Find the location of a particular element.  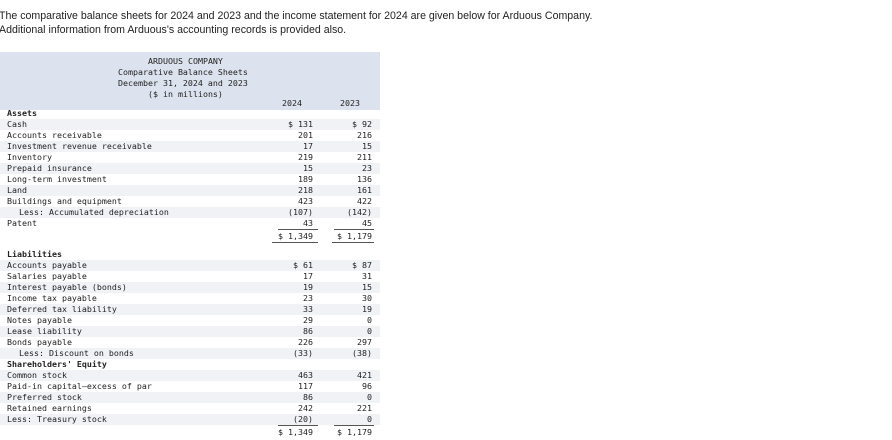

row-label: Cash is located at coordinates (17, 124).